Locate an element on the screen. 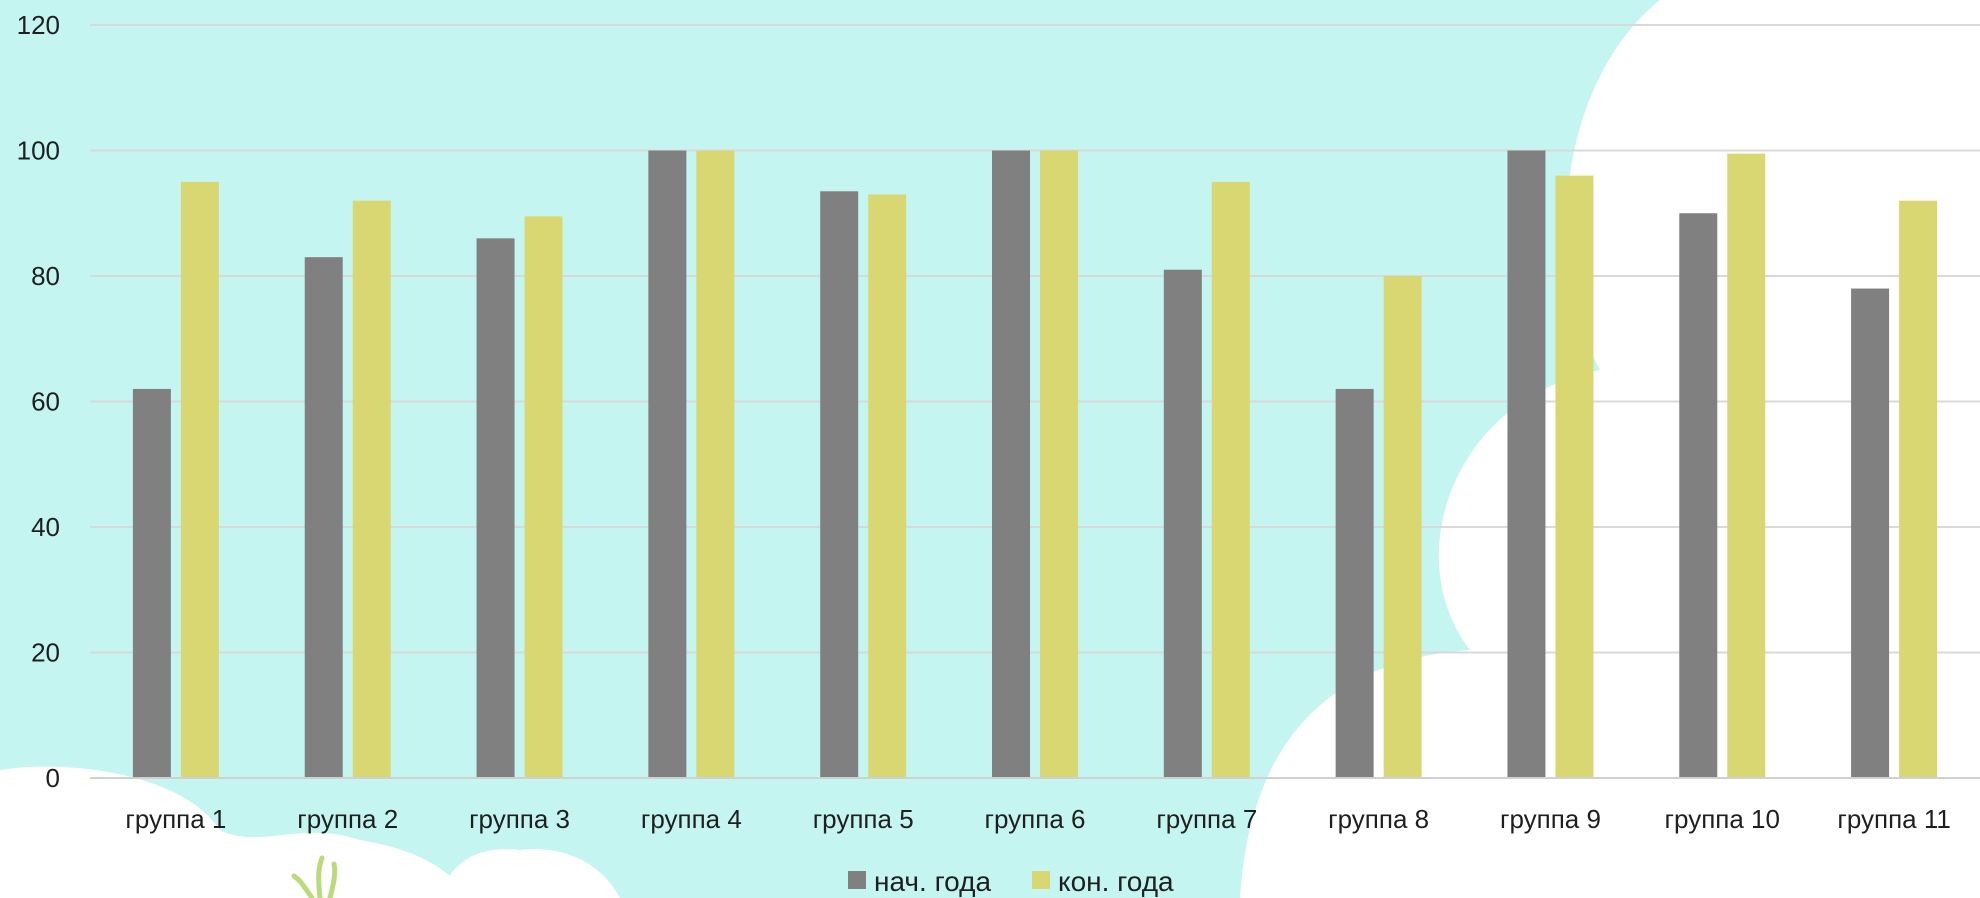 This screenshot has width=1980, height=898. x-tick-label: группа 4 is located at coordinates (691, 819).